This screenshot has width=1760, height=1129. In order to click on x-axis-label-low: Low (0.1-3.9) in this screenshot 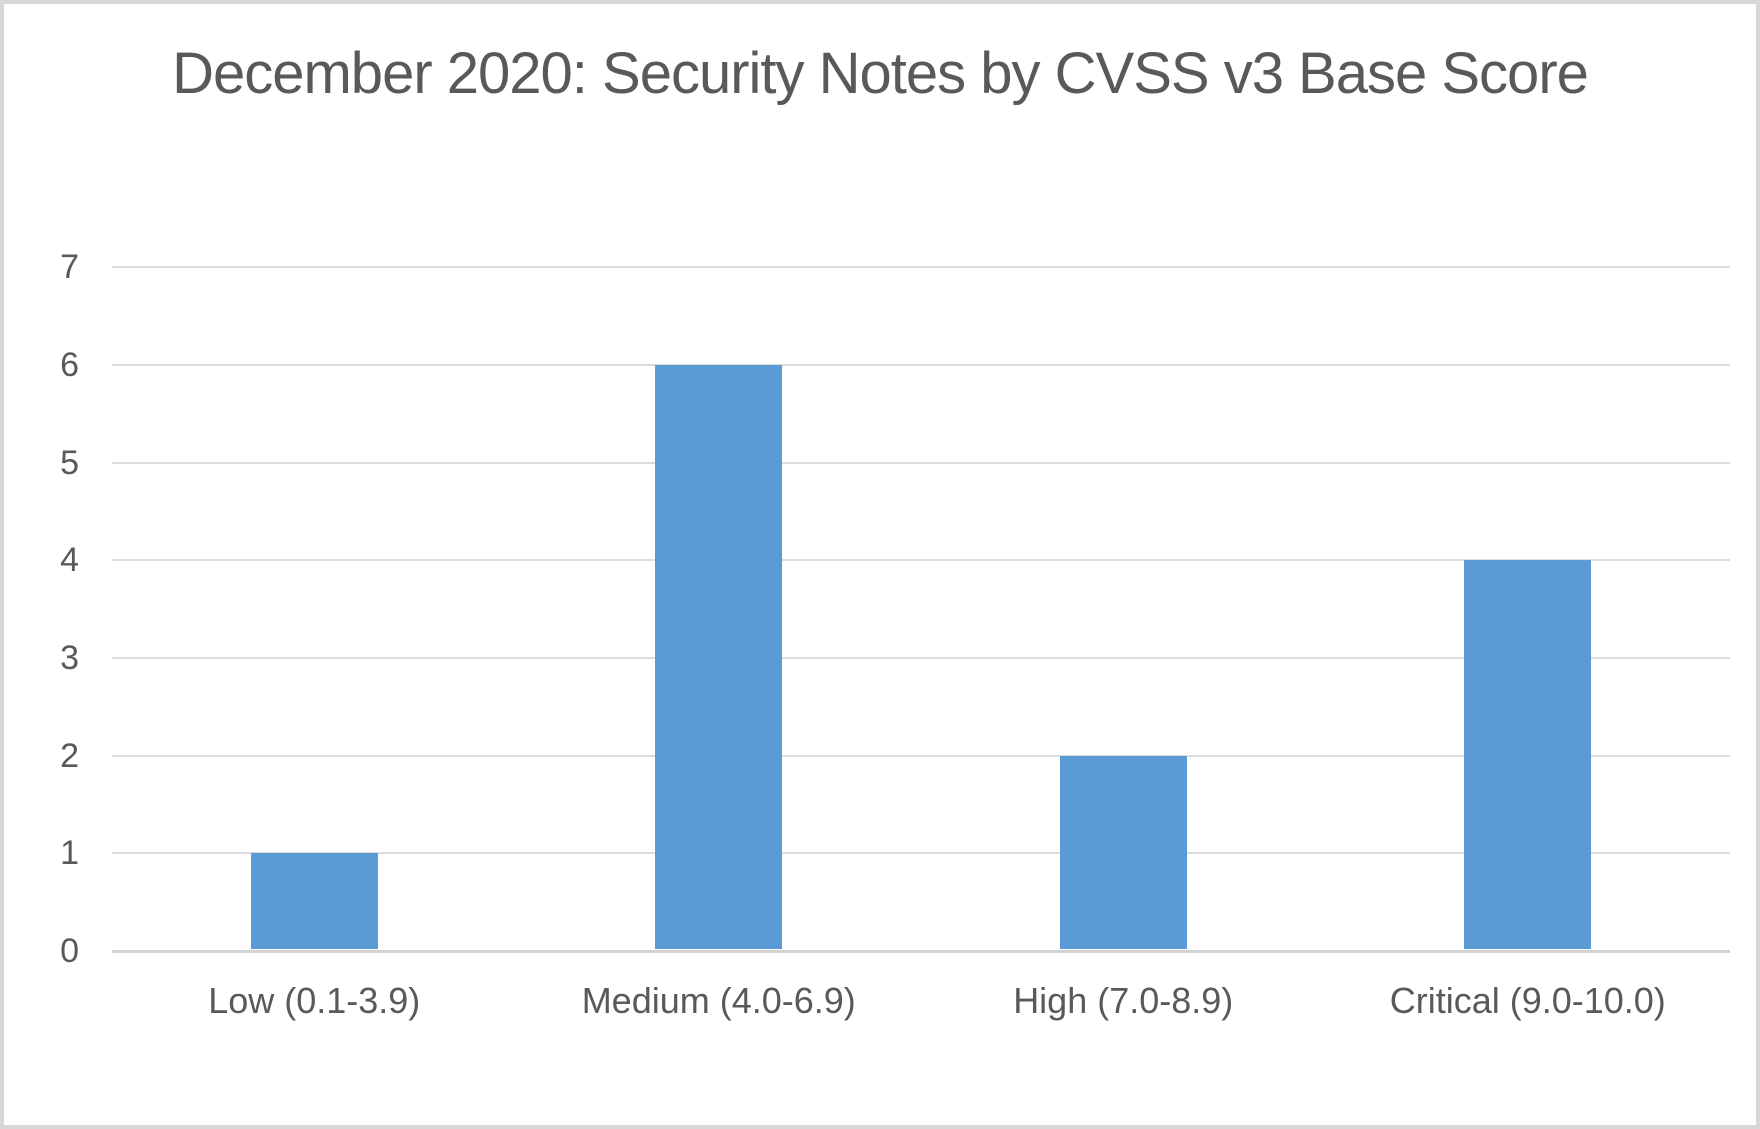, I will do `click(314, 1000)`.